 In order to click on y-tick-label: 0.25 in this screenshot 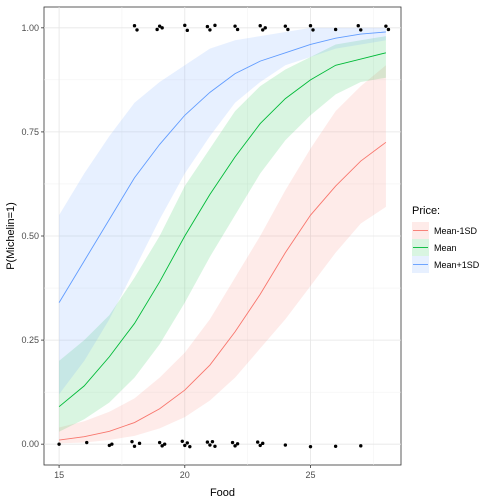, I will do `click(30, 340)`.